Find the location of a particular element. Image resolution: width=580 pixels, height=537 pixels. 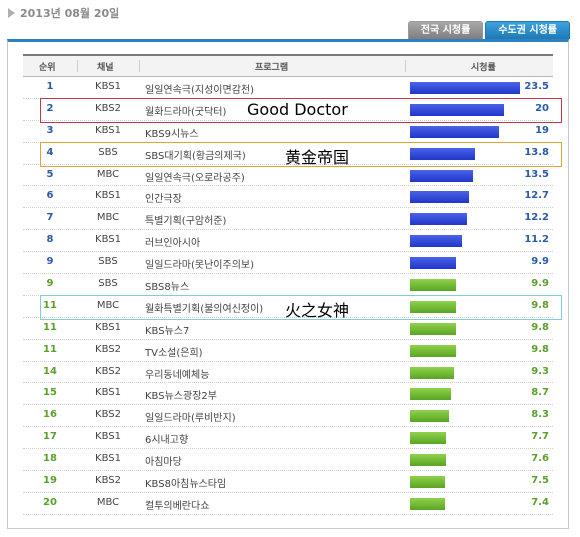

rank-value: 20 is located at coordinates (50, 502).